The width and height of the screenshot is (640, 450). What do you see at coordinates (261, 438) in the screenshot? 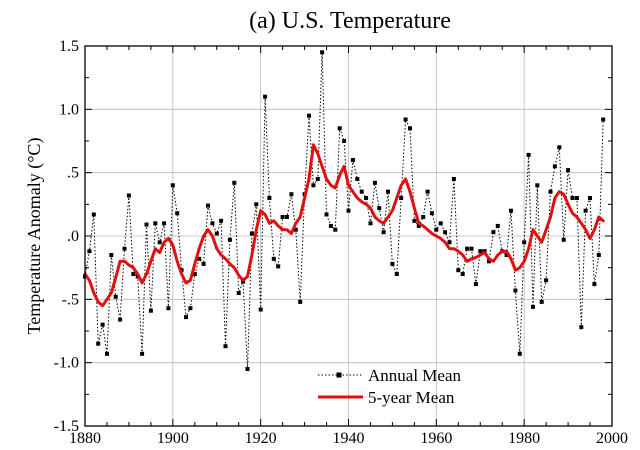
I see `x-tick-label: 1920` at bounding box center [261, 438].